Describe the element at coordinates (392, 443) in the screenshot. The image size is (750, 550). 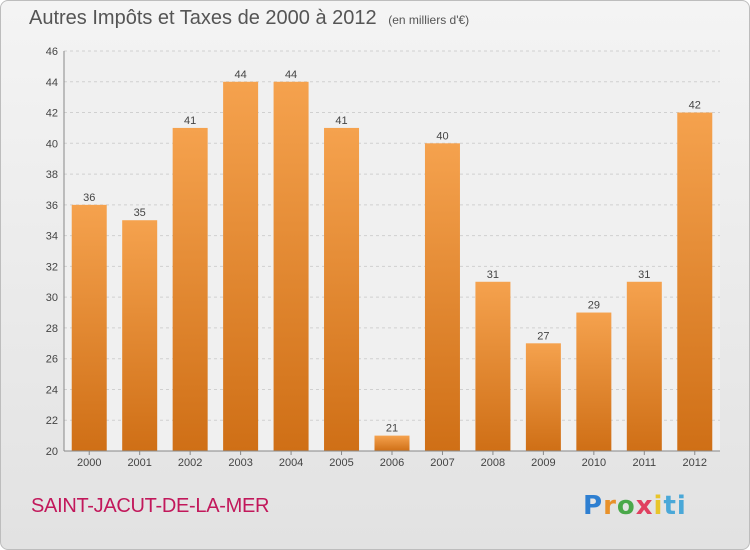
I see `bar-2006` at that location.